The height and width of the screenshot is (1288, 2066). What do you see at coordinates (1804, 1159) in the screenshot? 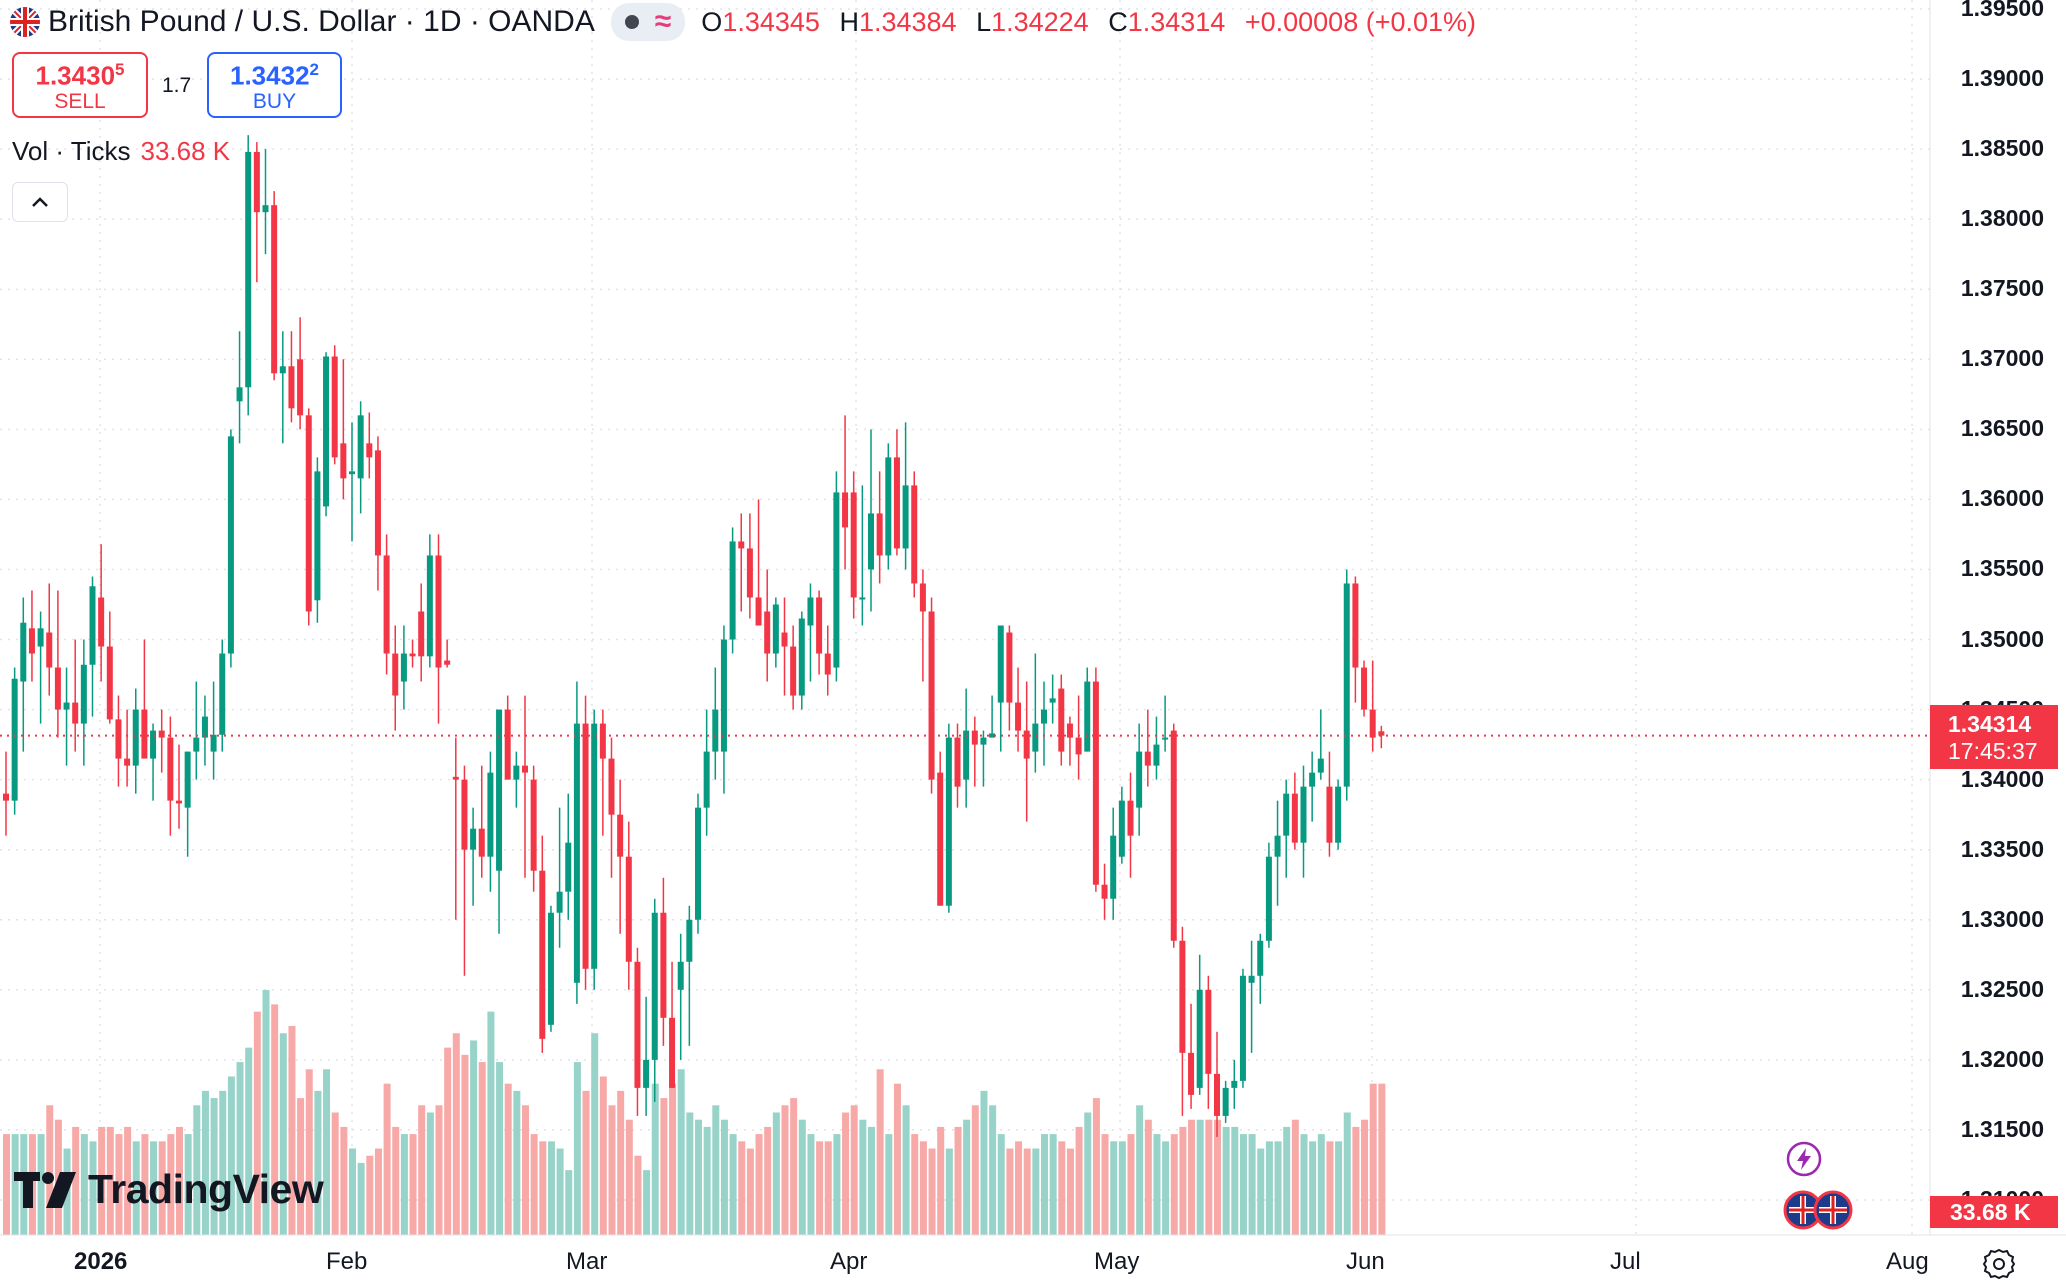
I see `lightning-icon` at bounding box center [1804, 1159].